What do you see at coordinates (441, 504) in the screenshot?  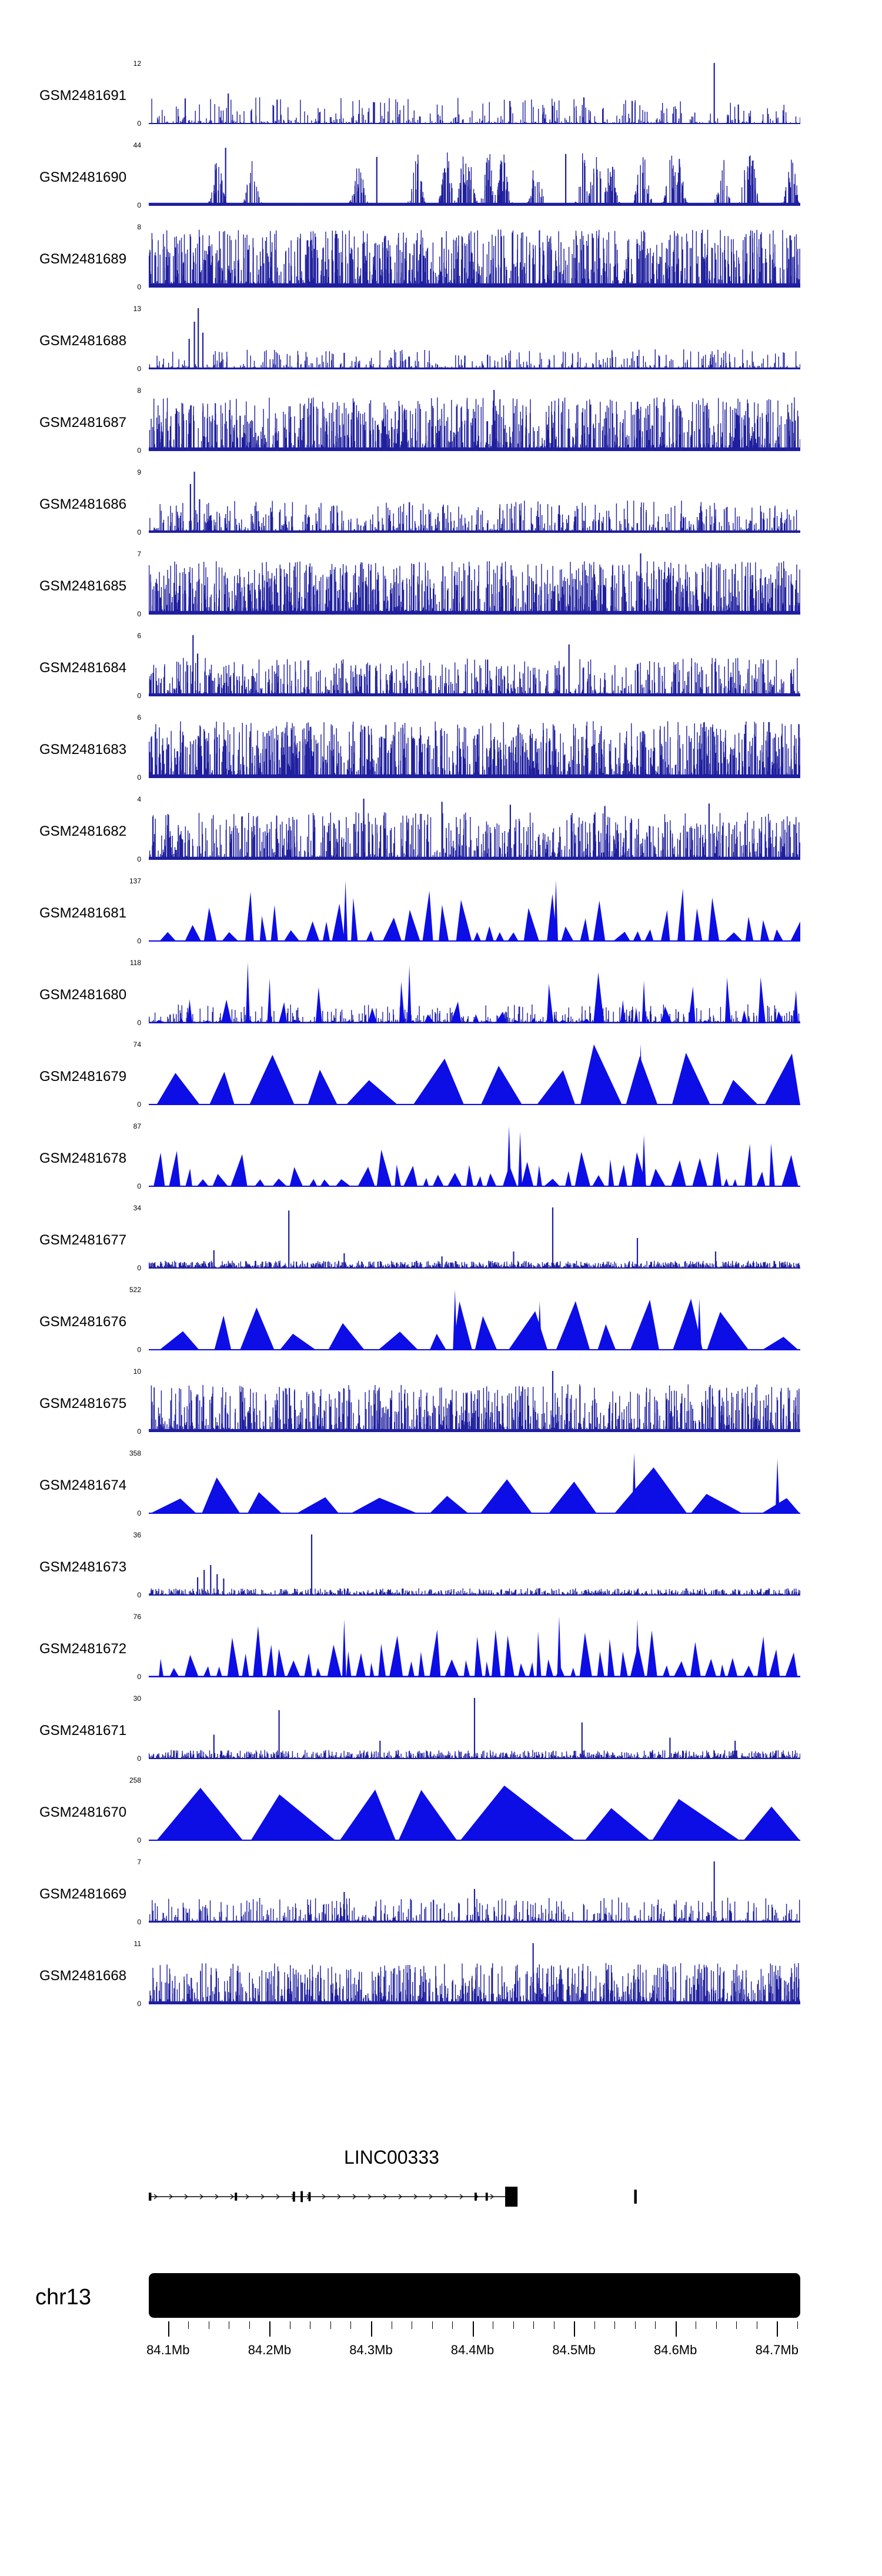 I see `track-row: GSM2481686 9 0` at bounding box center [441, 504].